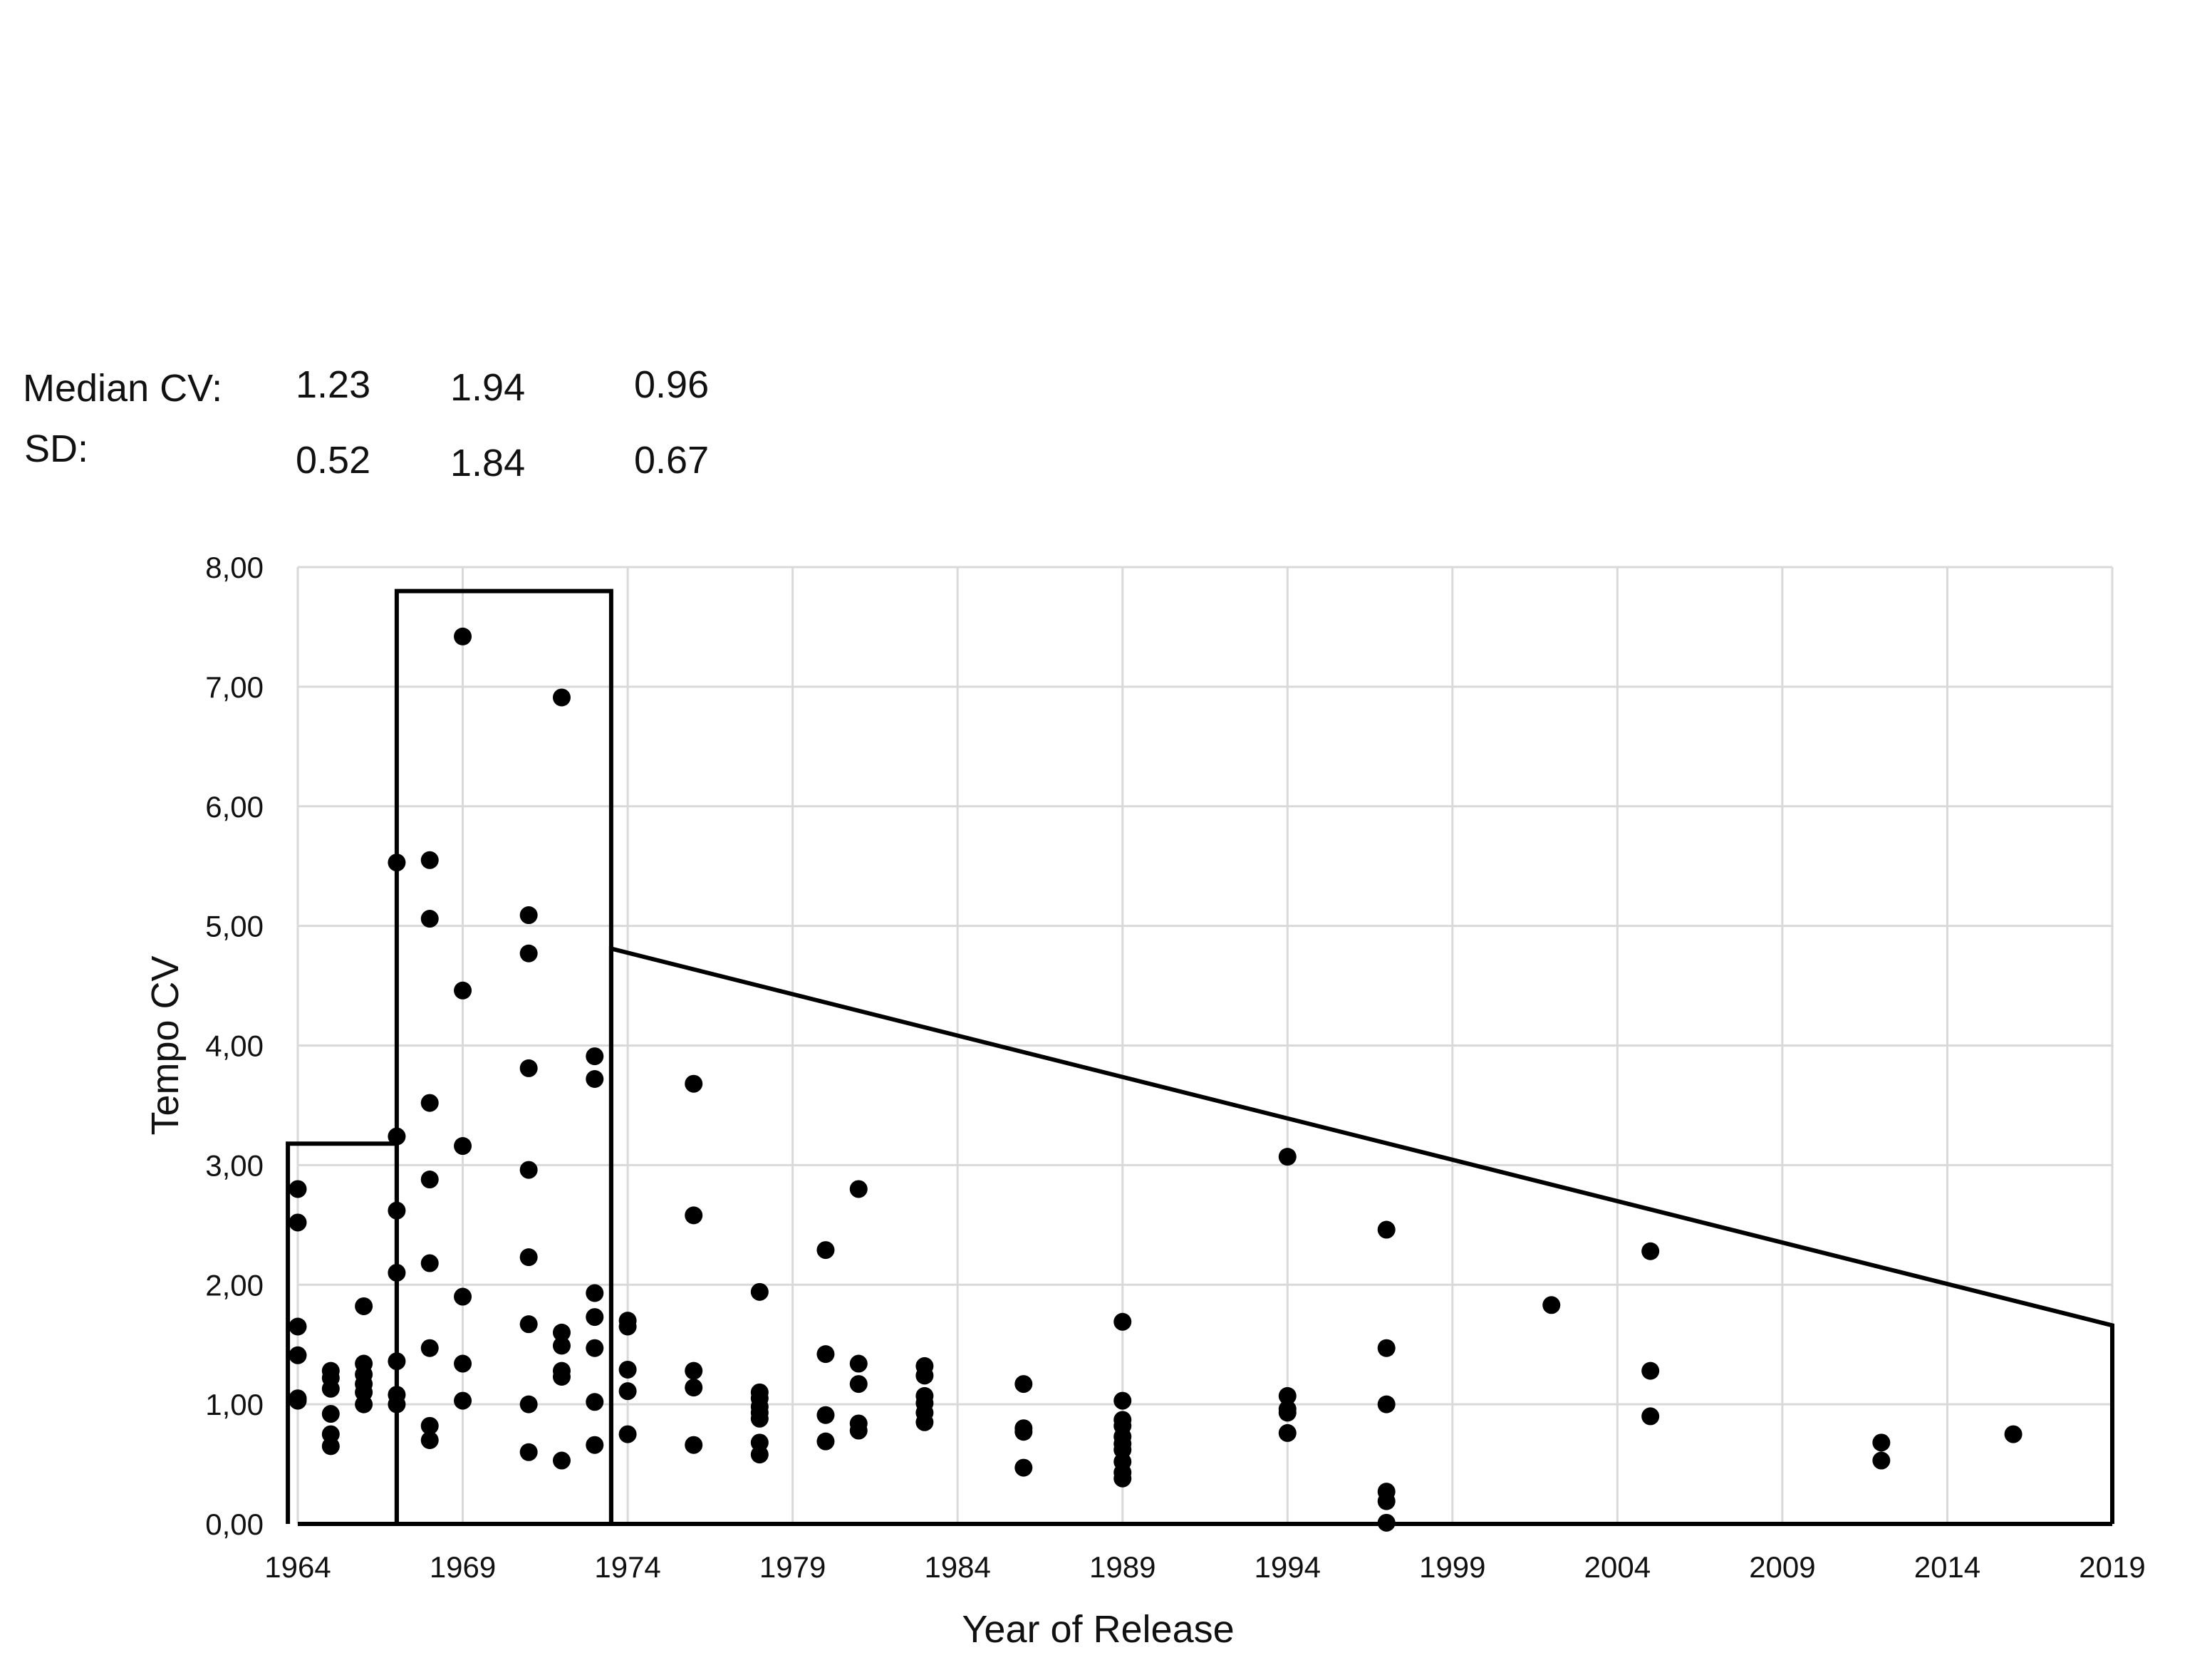 Image resolution: width=2212 pixels, height=1660 pixels. What do you see at coordinates (1288, 1567) in the screenshot?
I see `x-tick-label: 1994` at bounding box center [1288, 1567].